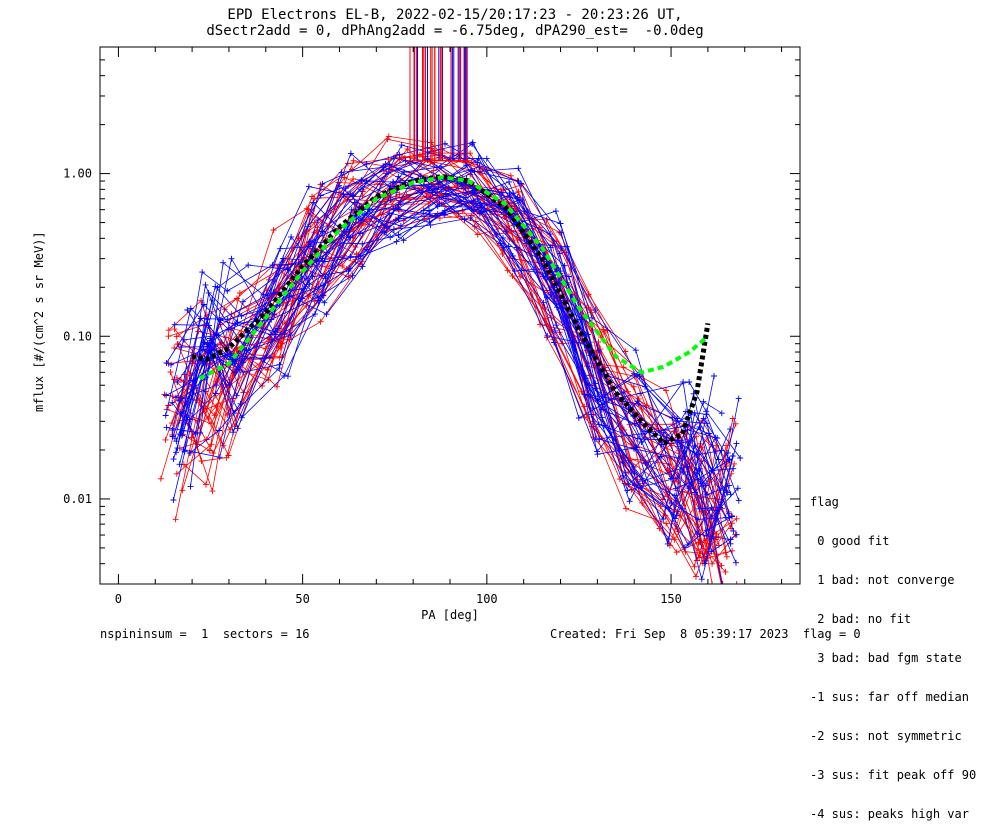 The width and height of the screenshot is (1000, 834). Describe the element at coordinates (889, 697) in the screenshot. I see `legend-item: -1 sus: far off median` at that location.